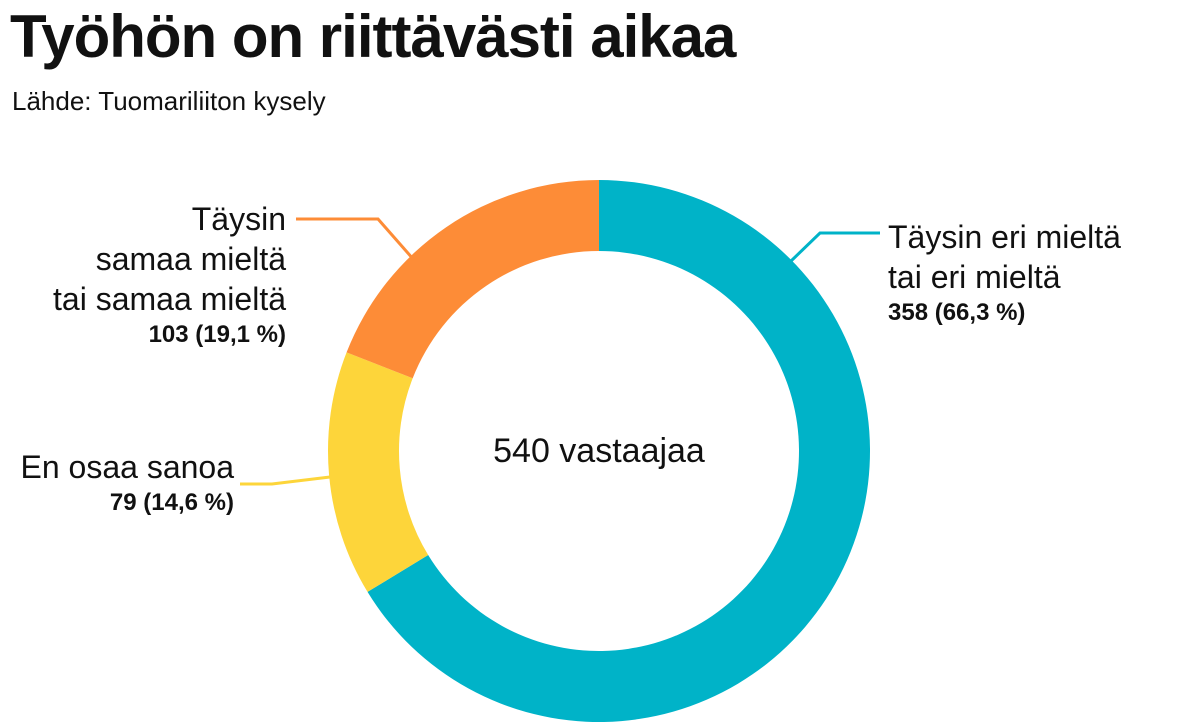 Image resolution: width=1198 pixels, height=727 pixels. What do you see at coordinates (169, 101) in the screenshot?
I see `chart-source: Lähde: Tuomariliiton kysely` at bounding box center [169, 101].